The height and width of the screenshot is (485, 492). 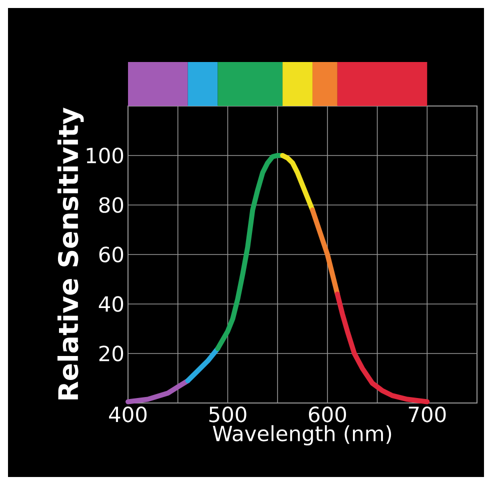 What do you see at coordinates (105, 156) in the screenshot?
I see `y-tick-label: 100` at bounding box center [105, 156].